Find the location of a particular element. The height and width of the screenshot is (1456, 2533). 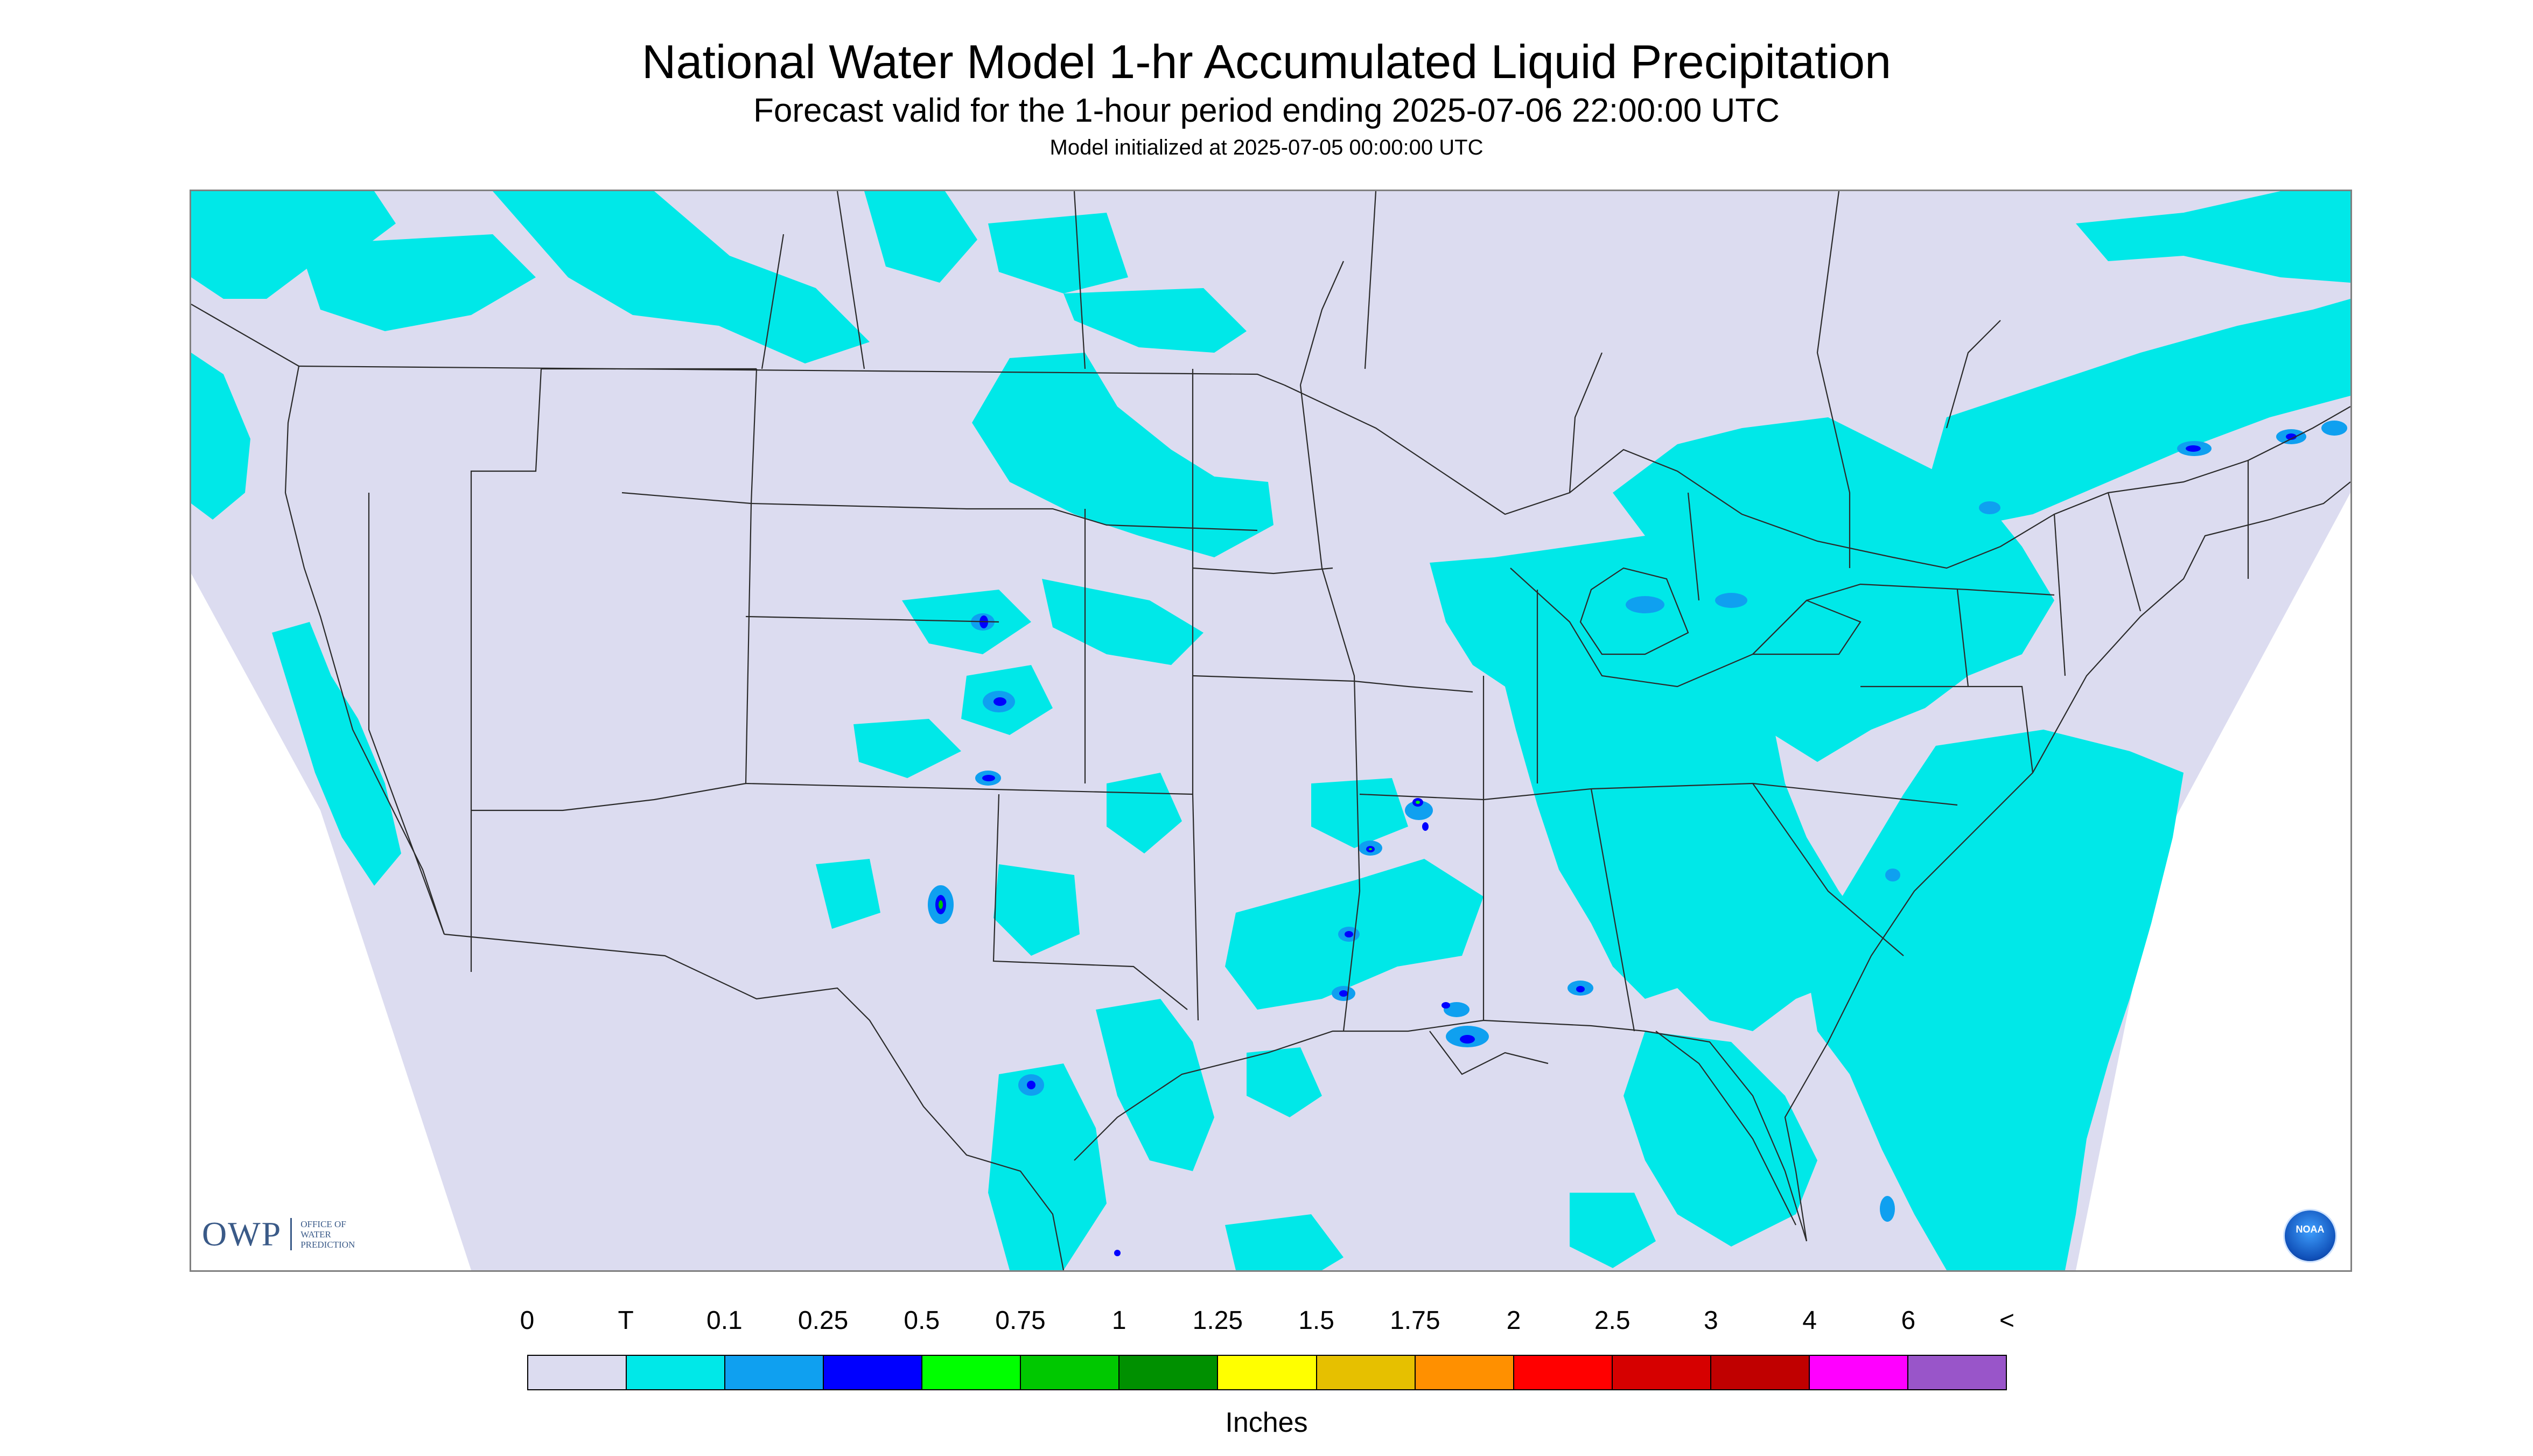

noaa-logo-icon is located at coordinates (2310, 1236).